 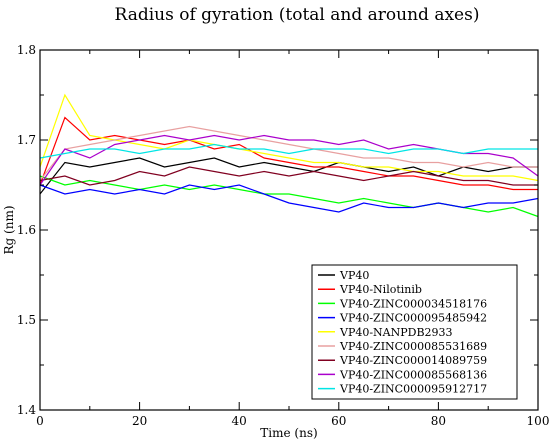 I want to click on x-tick-label: 40, so click(x=239, y=421).